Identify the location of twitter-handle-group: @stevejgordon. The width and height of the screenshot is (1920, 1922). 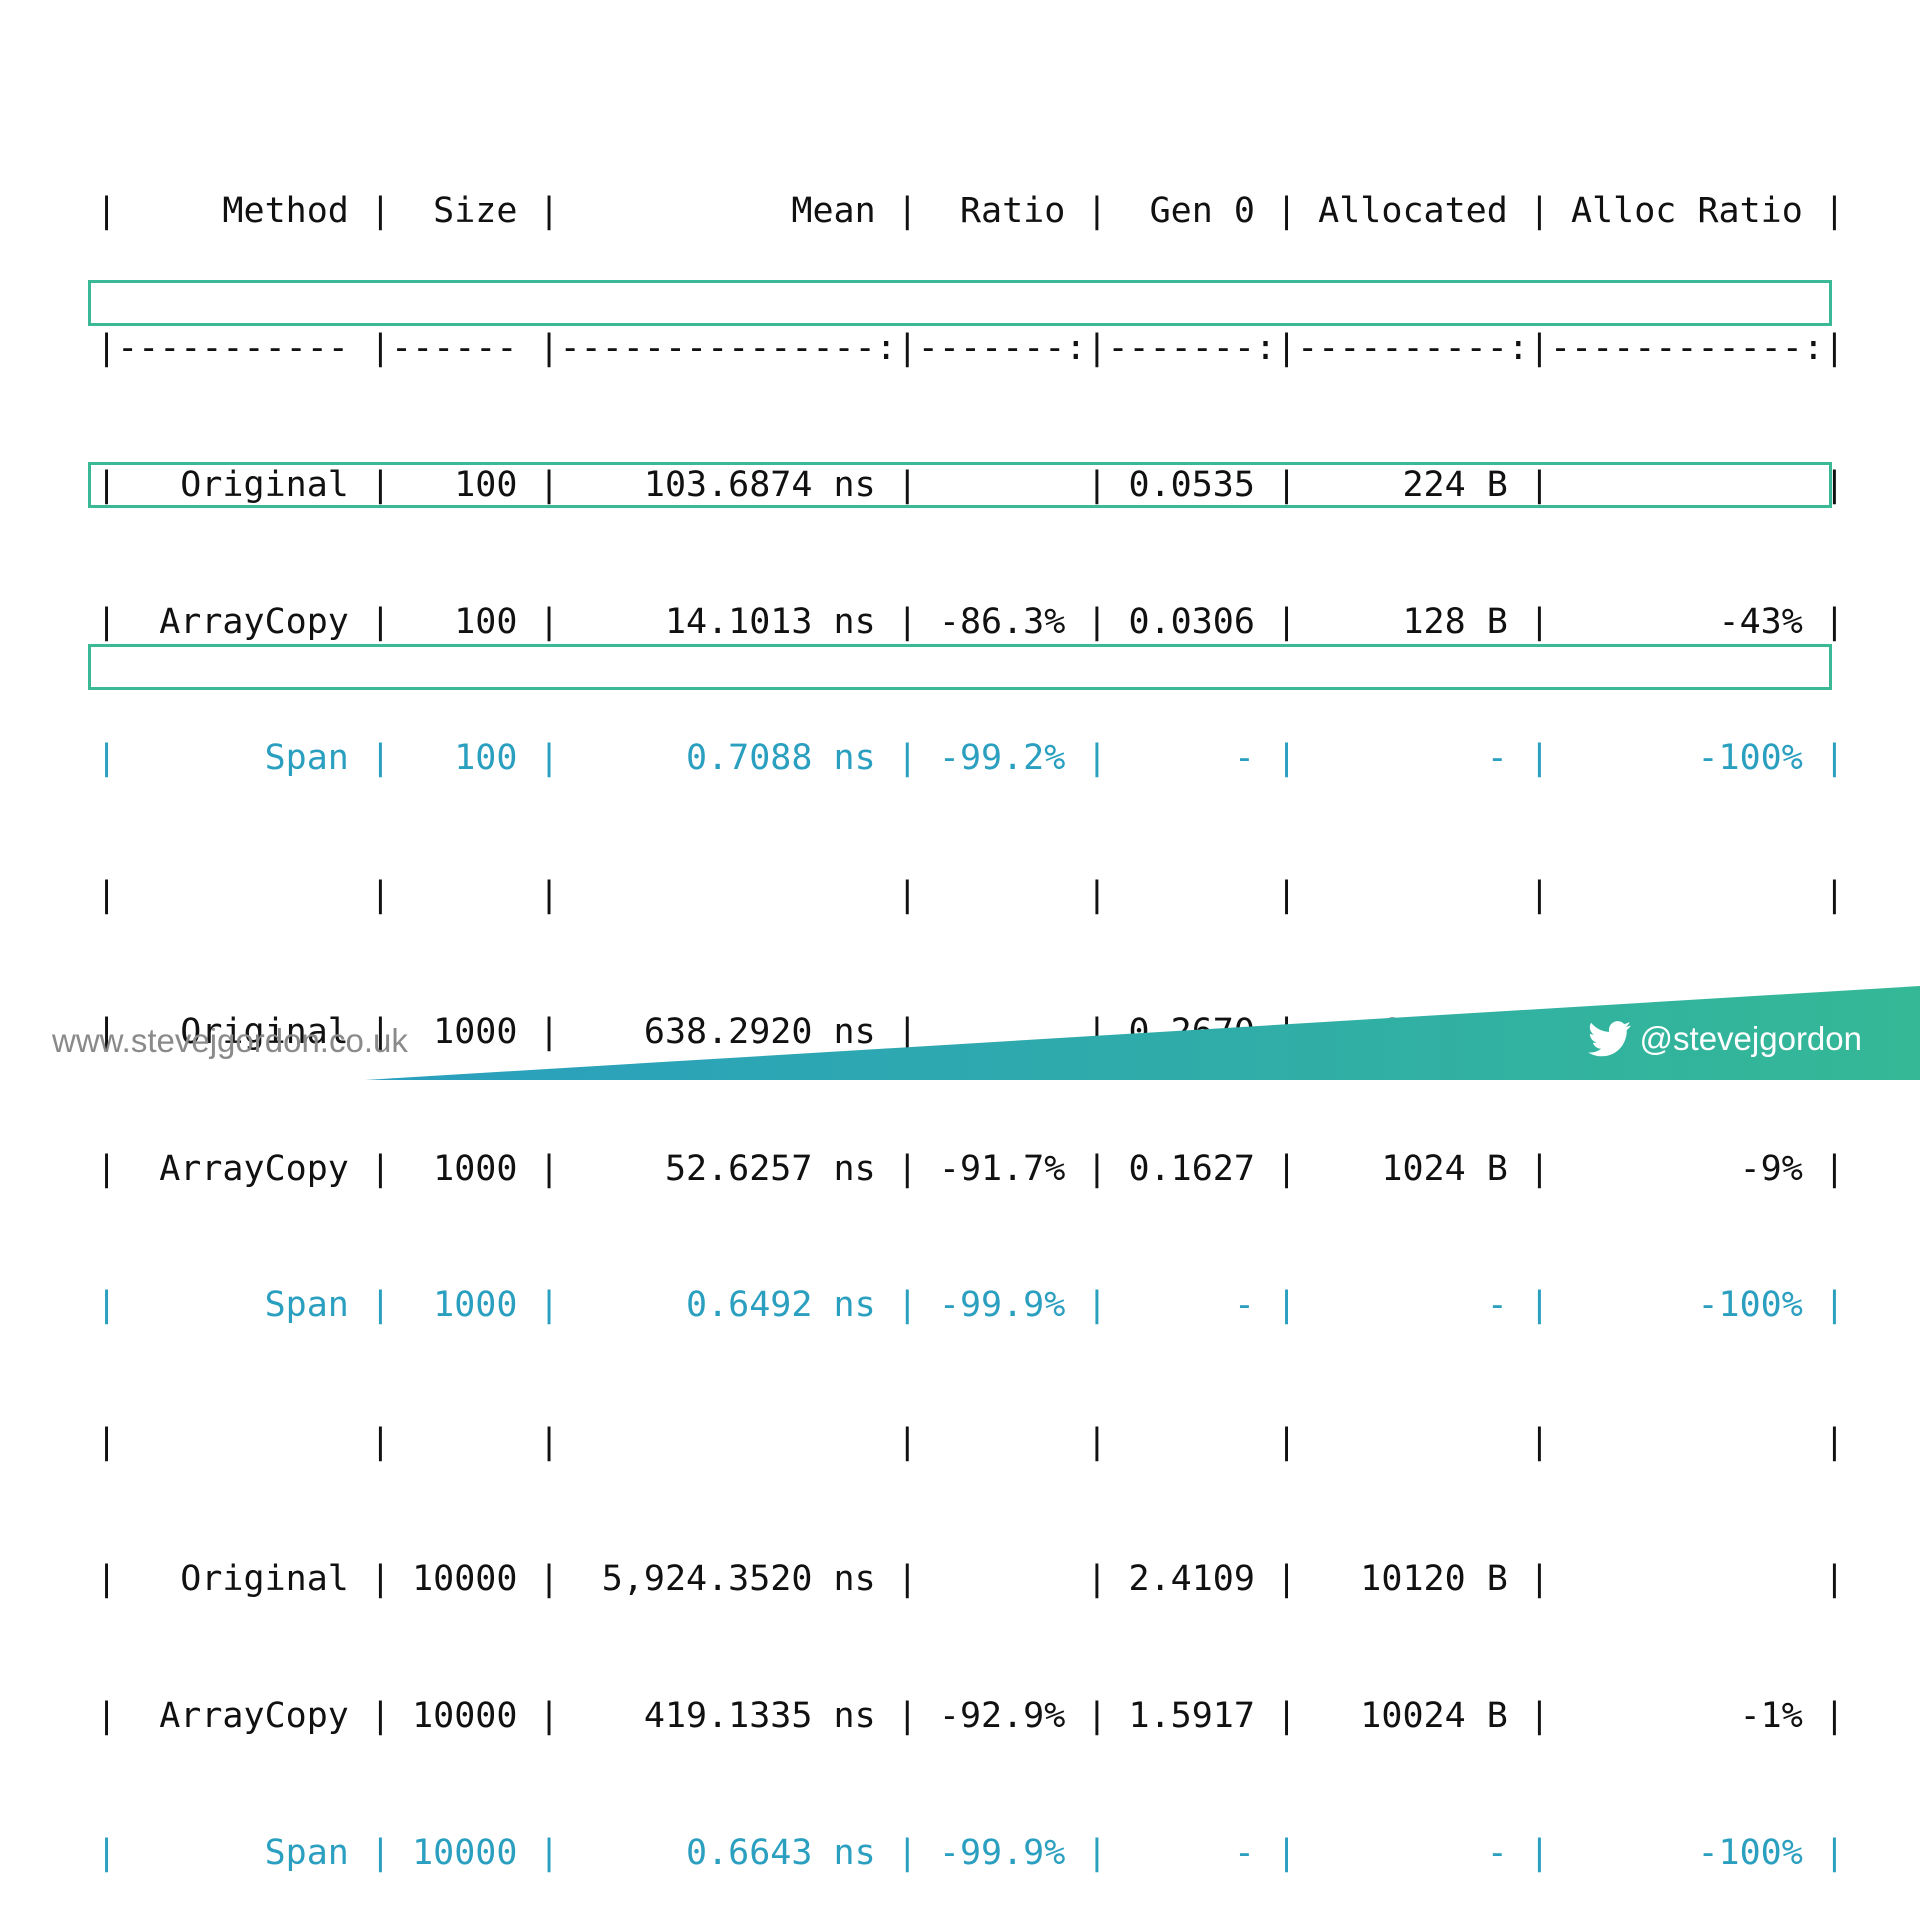
(1724, 1039).